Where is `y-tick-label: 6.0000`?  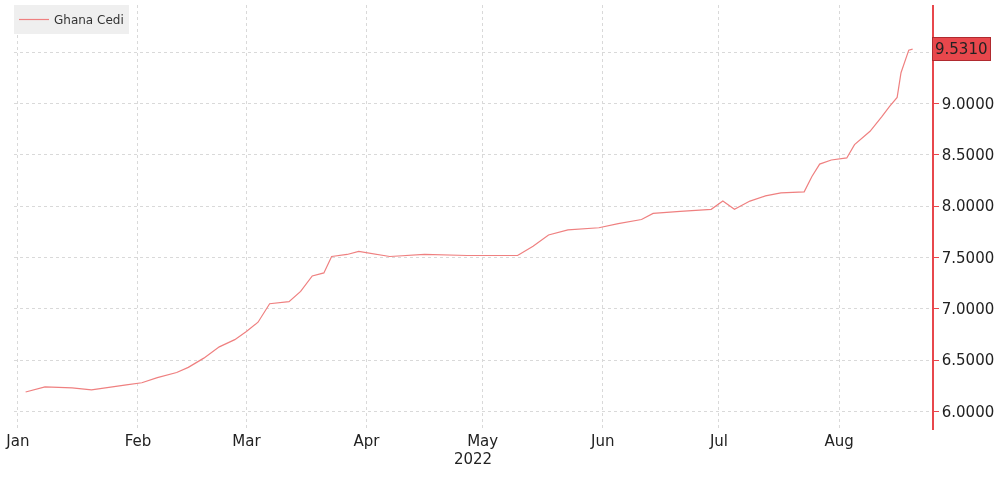
y-tick-label: 6.0000 is located at coordinates (968, 411).